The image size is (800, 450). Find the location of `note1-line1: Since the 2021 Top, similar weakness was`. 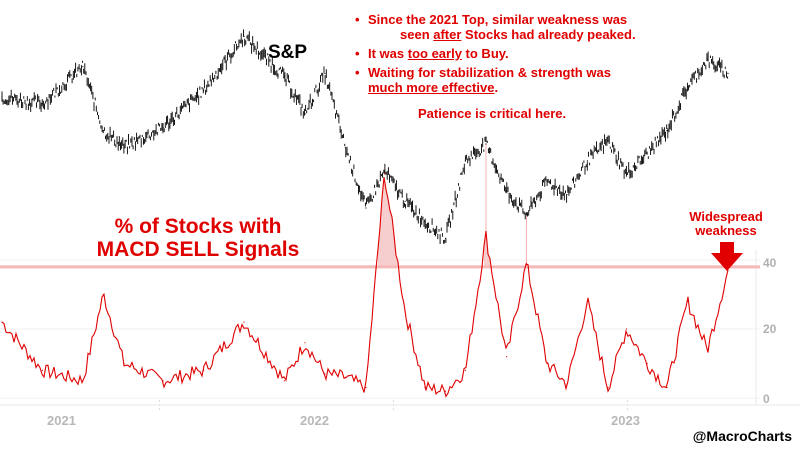

note1-line1: Since the 2021 Top, similar weakness was is located at coordinates (498, 19).